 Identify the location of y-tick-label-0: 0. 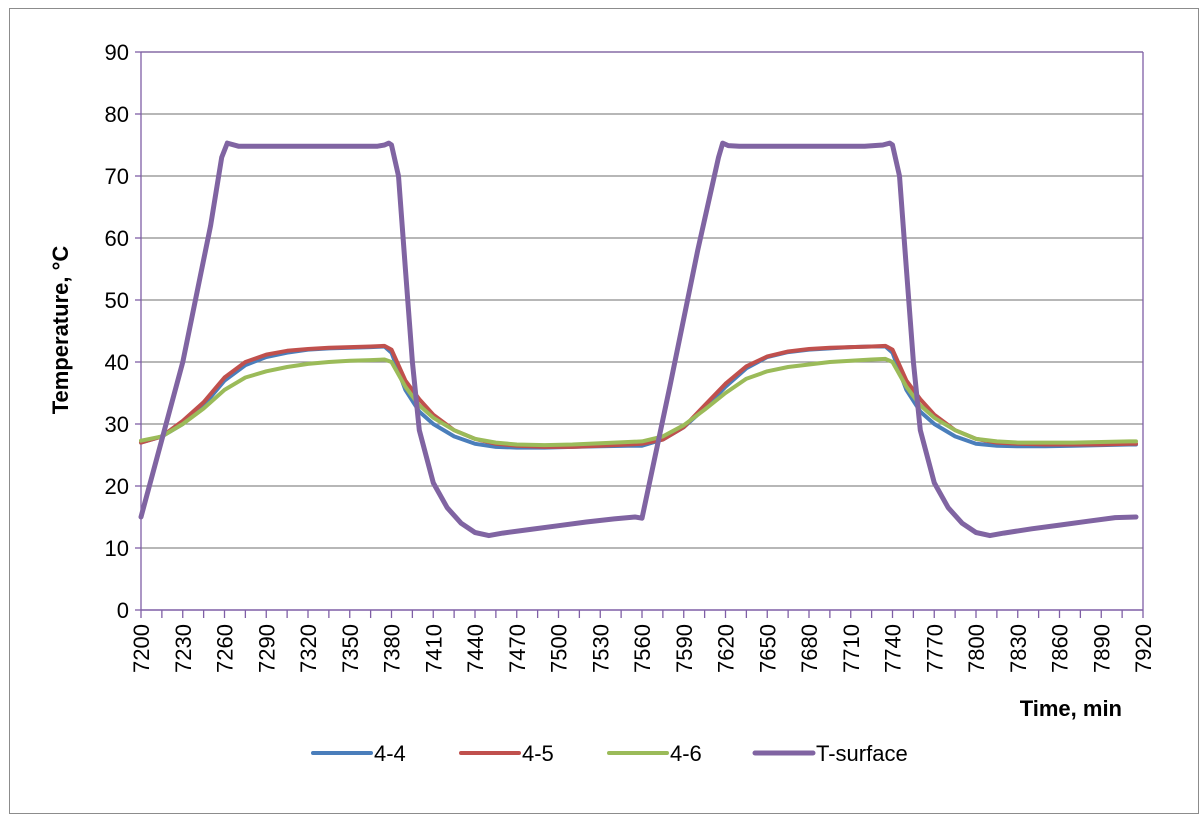
(123, 610).